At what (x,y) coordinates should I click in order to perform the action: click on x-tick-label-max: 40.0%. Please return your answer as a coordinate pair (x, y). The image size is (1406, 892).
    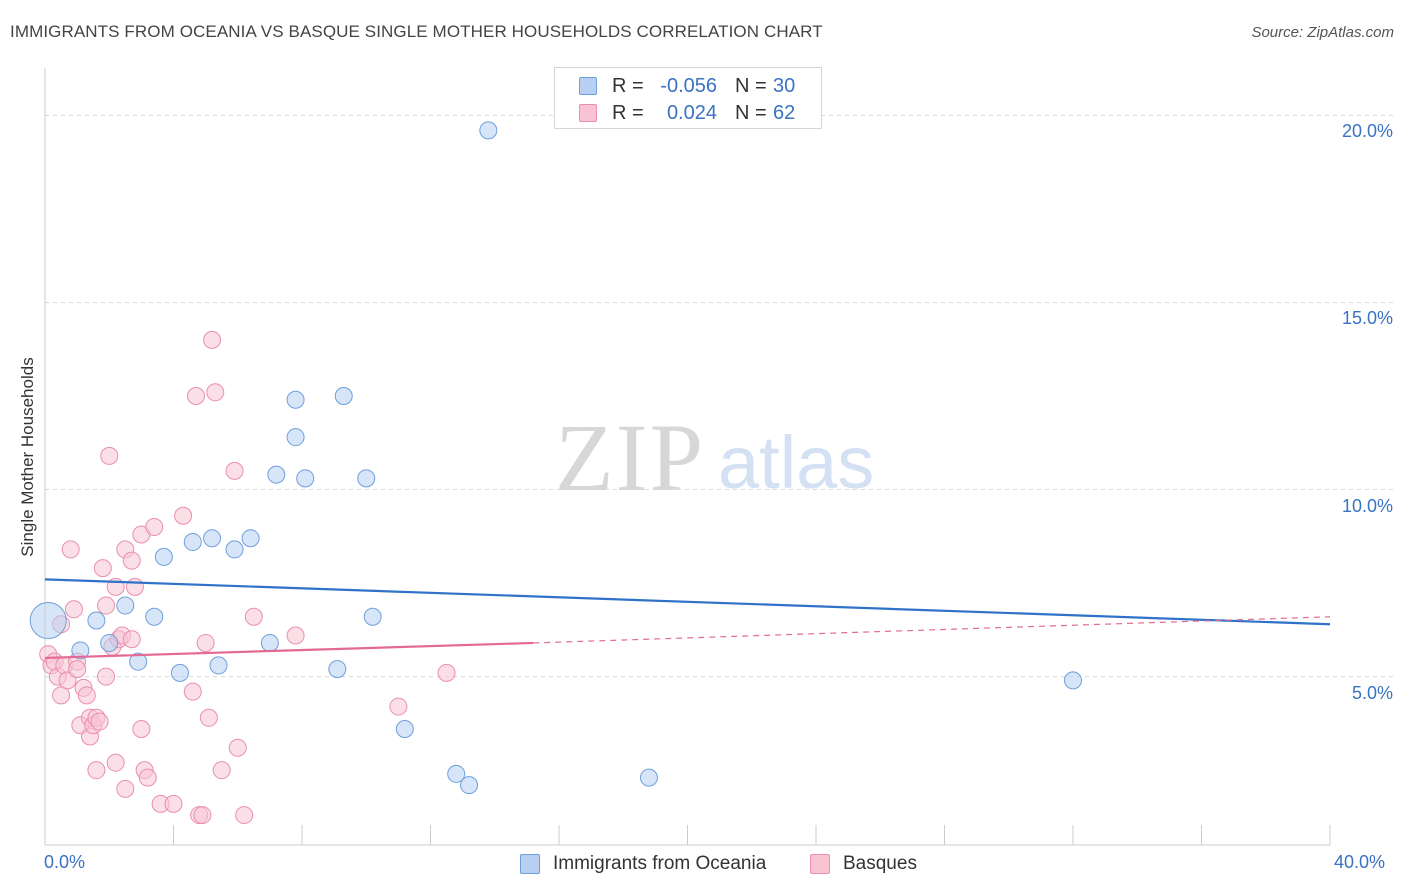
    Looking at the image, I should click on (1360, 862).